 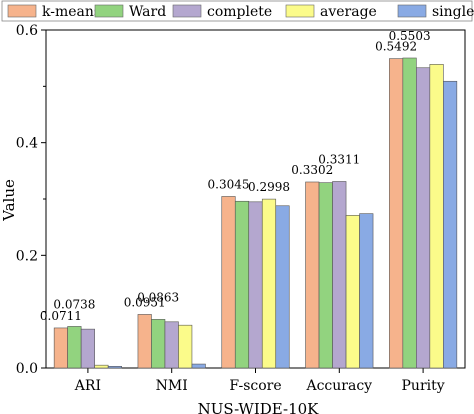 What do you see at coordinates (228, 282) in the screenshot?
I see `bar-k-means-F-score` at bounding box center [228, 282].